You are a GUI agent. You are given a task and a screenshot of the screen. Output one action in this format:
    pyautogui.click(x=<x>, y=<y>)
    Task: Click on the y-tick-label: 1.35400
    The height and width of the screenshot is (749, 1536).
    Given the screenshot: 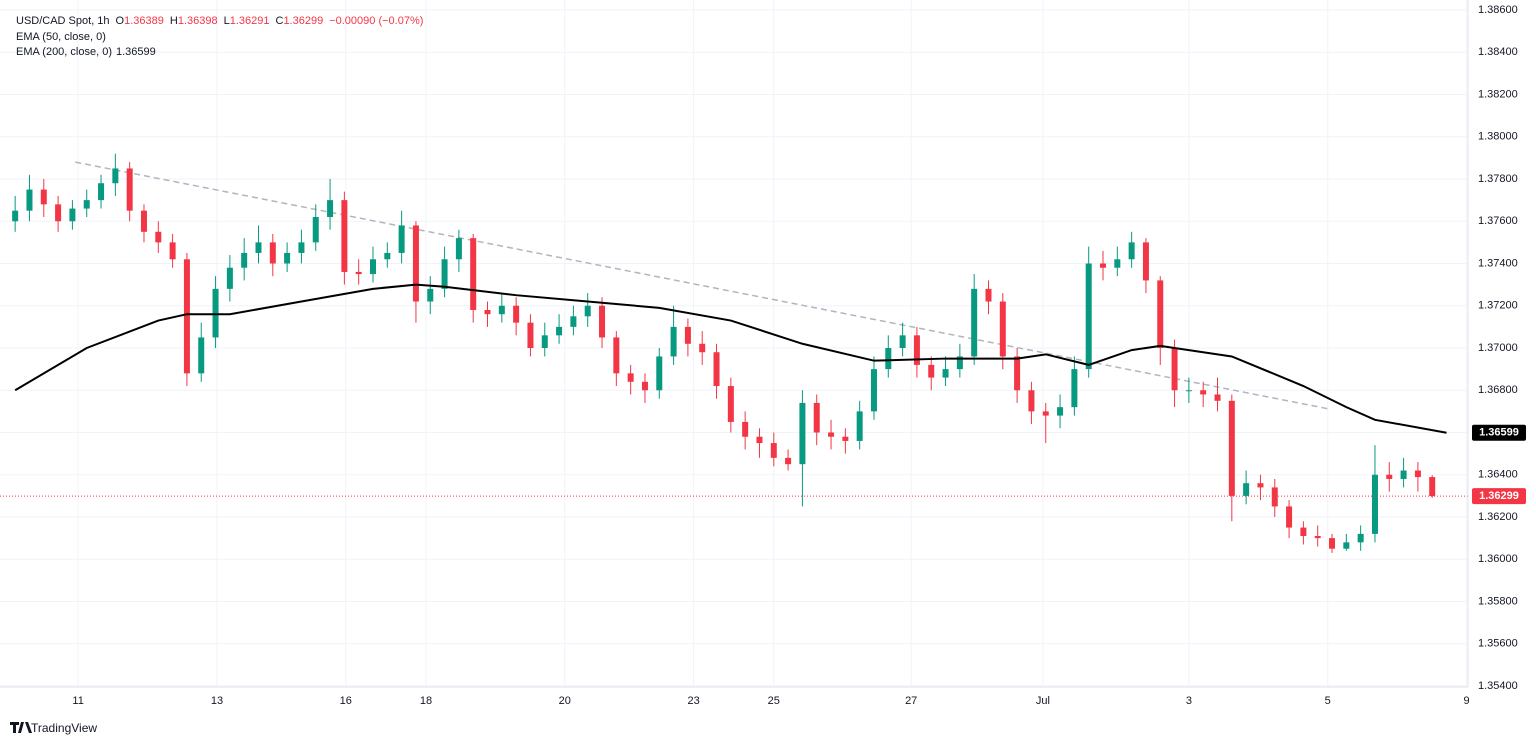 What is the action you would take?
    pyautogui.click(x=1498, y=686)
    